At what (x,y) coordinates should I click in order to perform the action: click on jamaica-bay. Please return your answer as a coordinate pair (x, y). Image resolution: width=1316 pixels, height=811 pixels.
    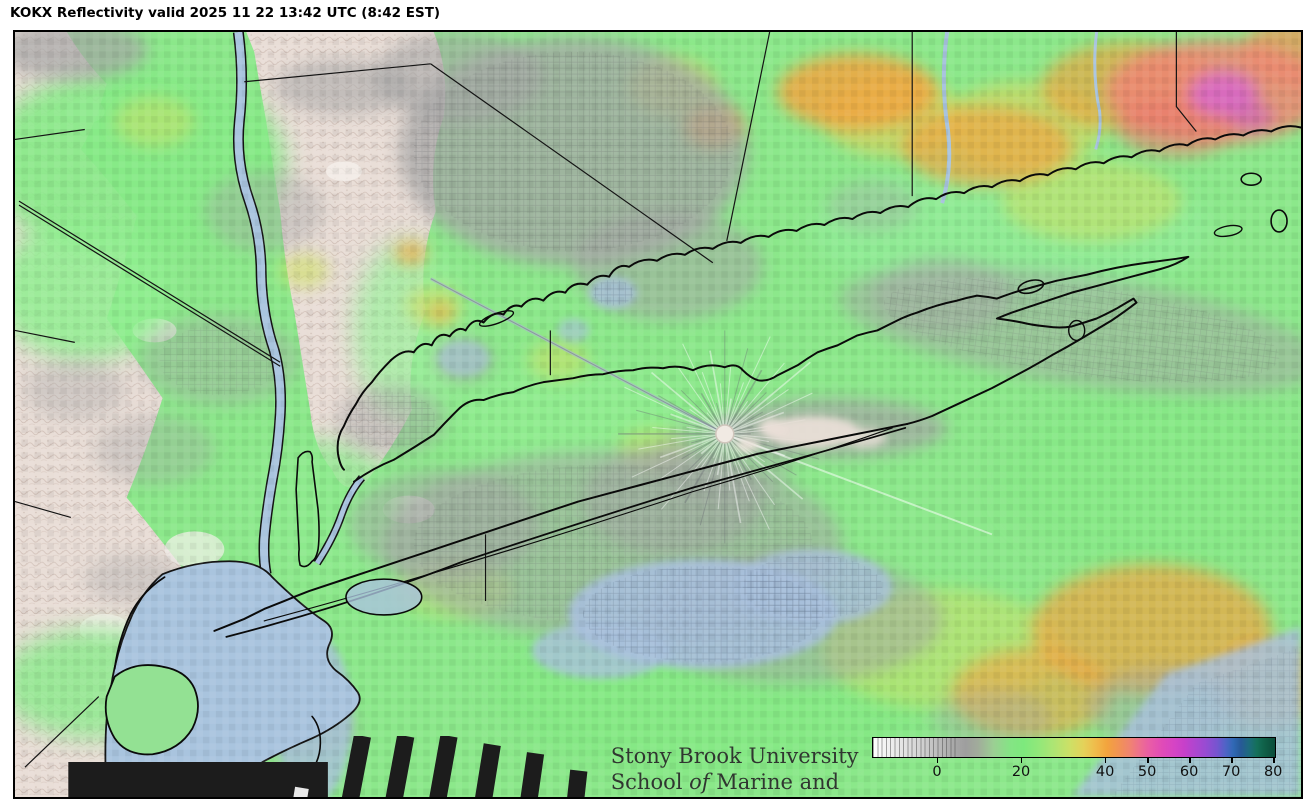
    Looking at the image, I should click on (384, 597).